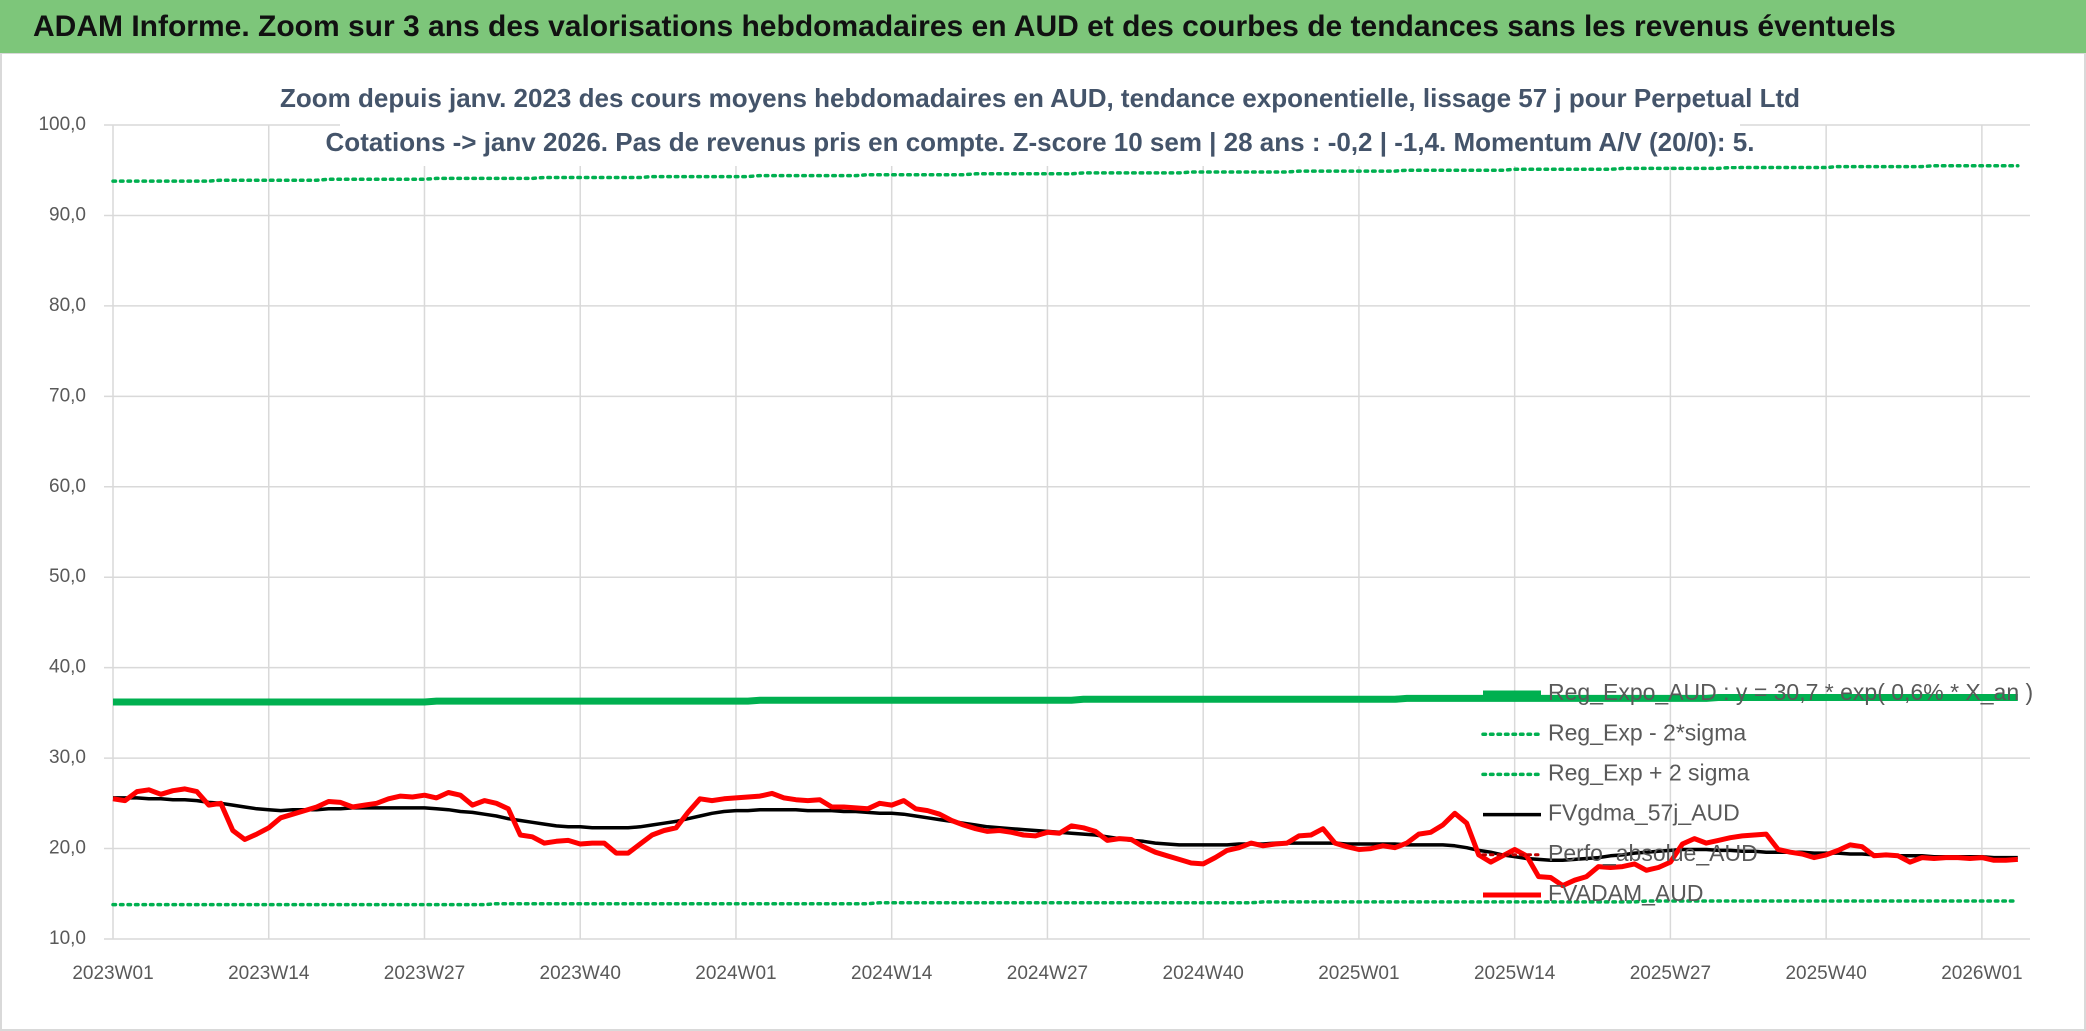 The image size is (2086, 1031). Describe the element at coordinates (67, 214) in the screenshot. I see `y-tick-label: 90,0` at that location.